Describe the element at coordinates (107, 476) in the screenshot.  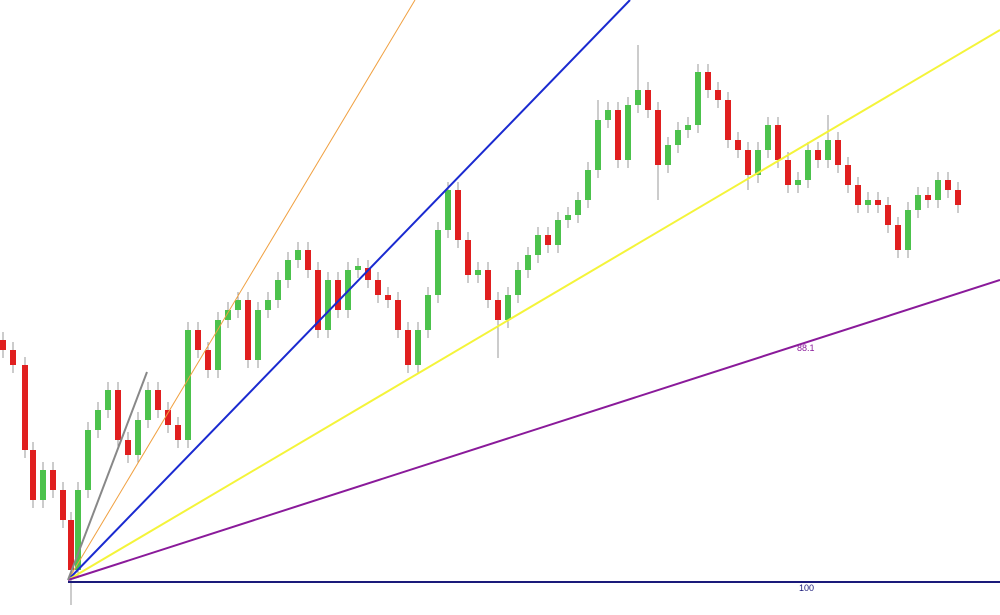
I see `fan-line-gray` at that location.